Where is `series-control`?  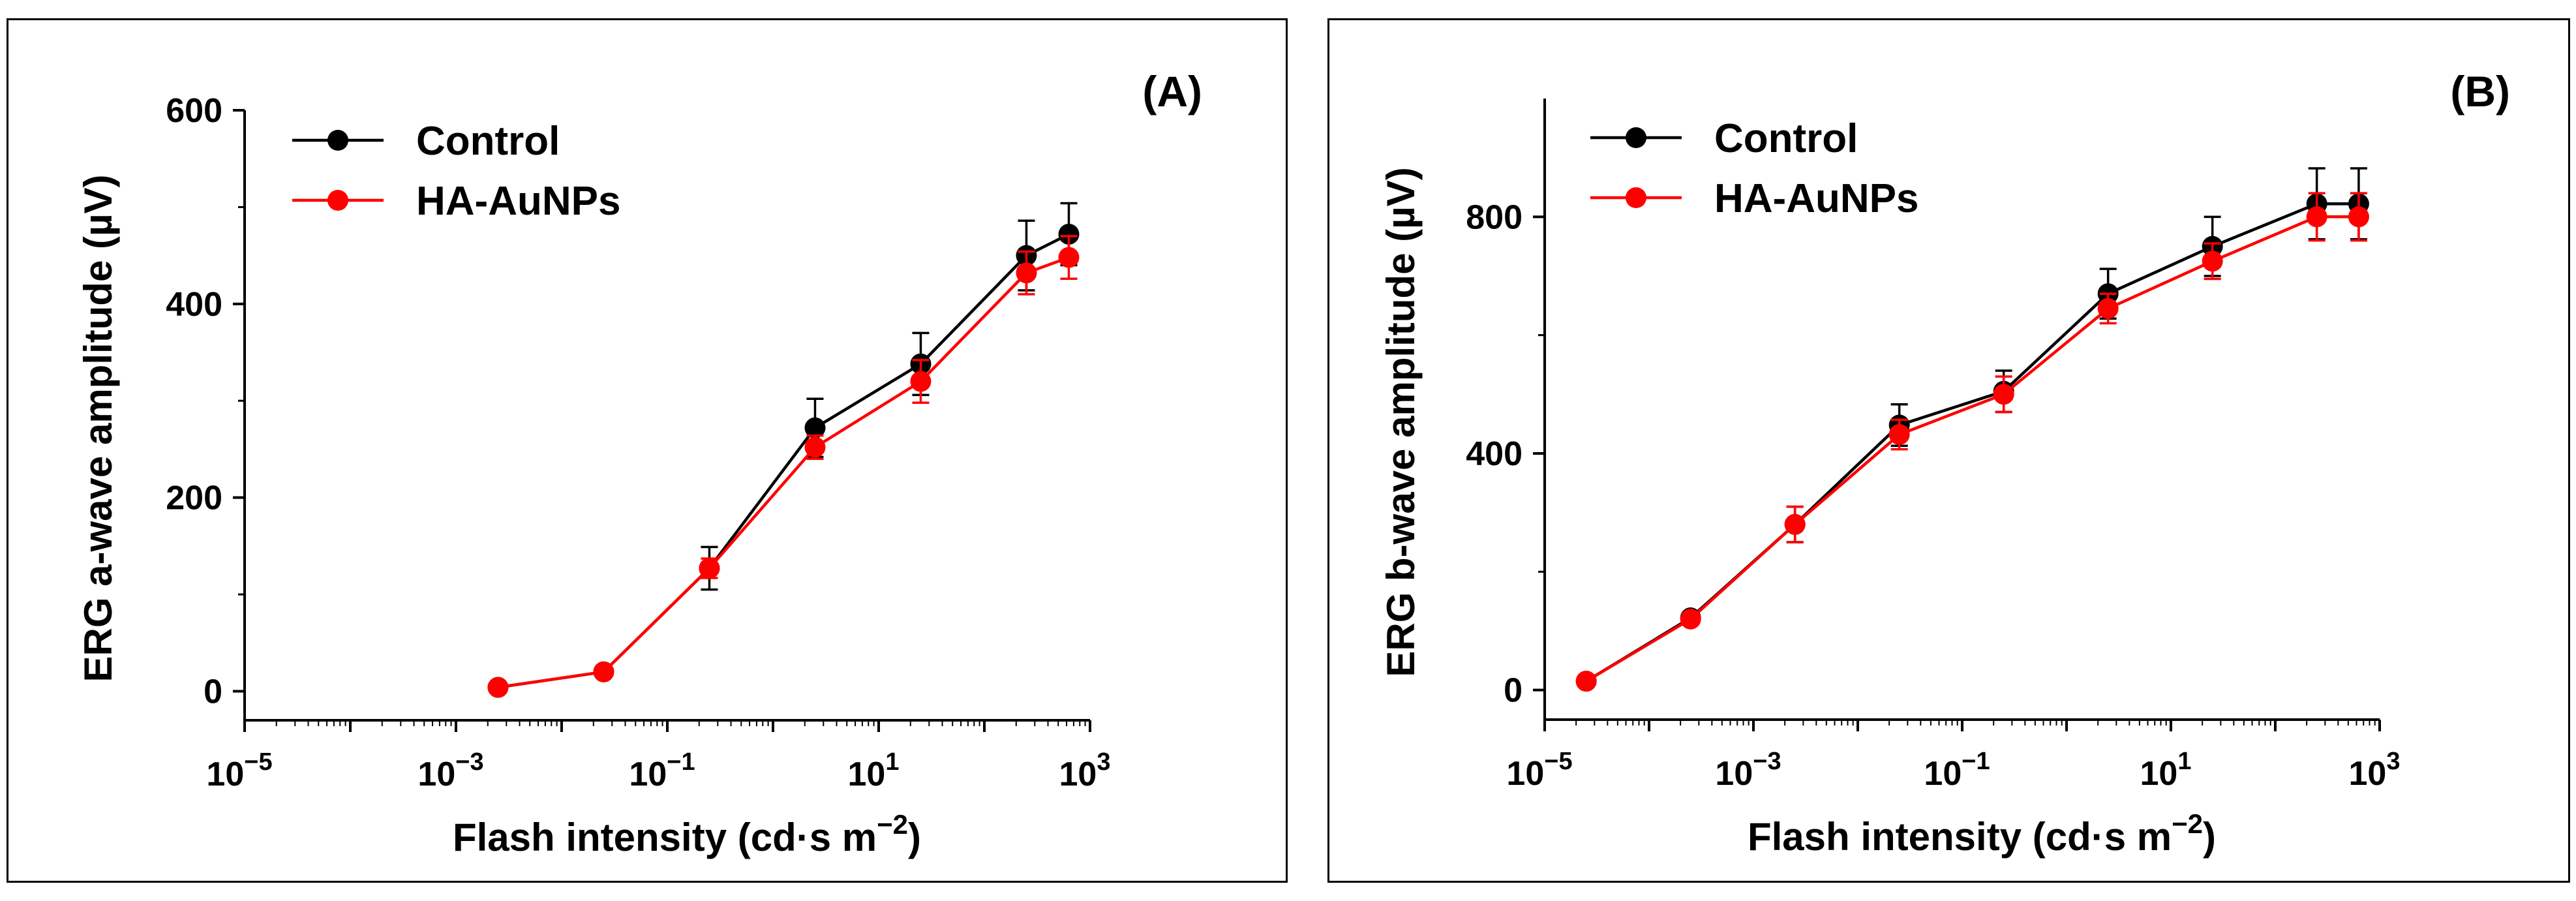 series-control is located at coordinates (784, 450).